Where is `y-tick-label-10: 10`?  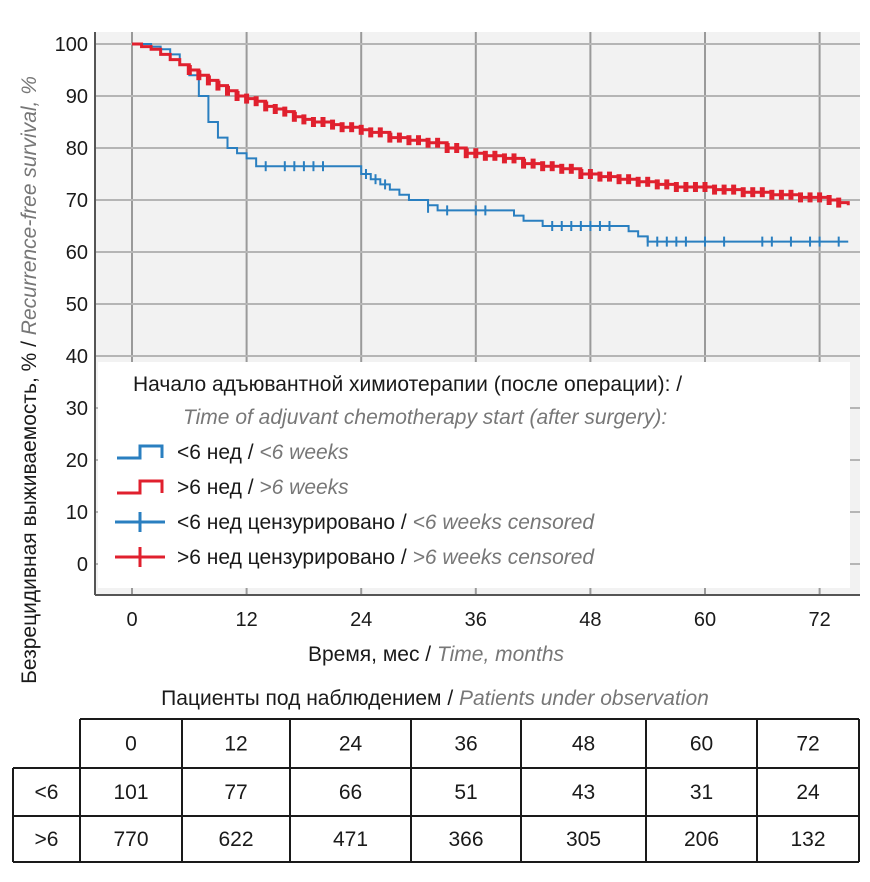
y-tick-label-10: 10 is located at coordinates (77, 513).